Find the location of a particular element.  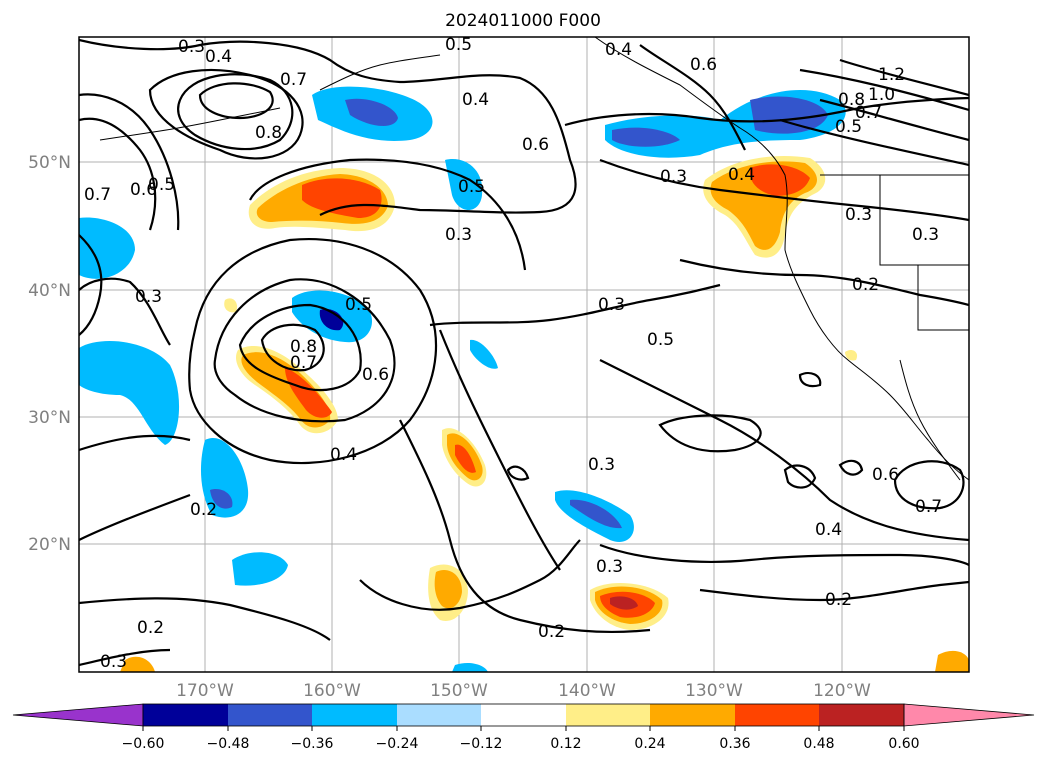

pos-core-coast is located at coordinates (779, 180).